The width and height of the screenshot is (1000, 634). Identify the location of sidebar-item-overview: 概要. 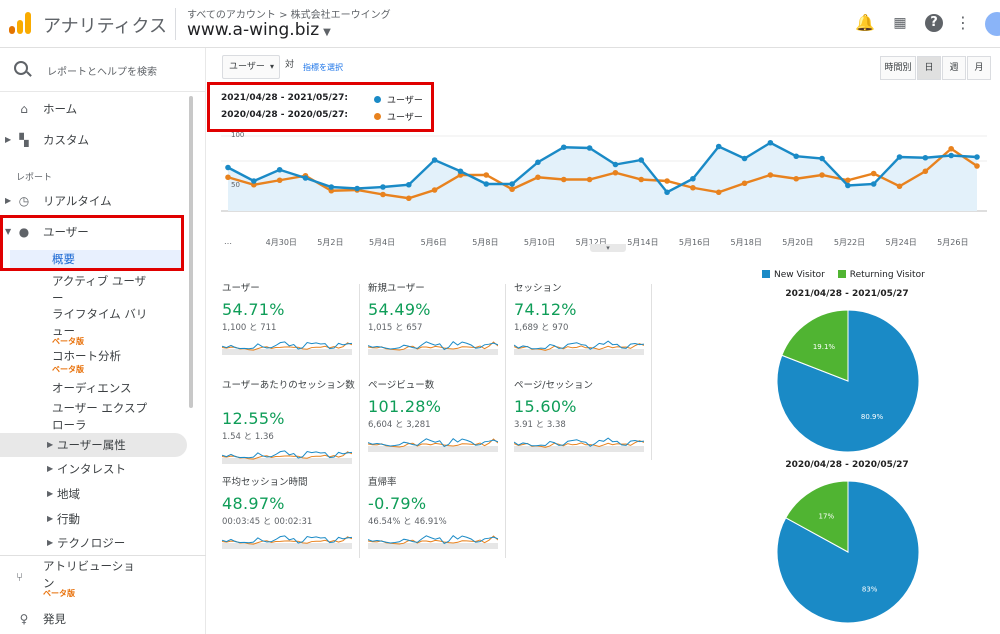
(63, 259).